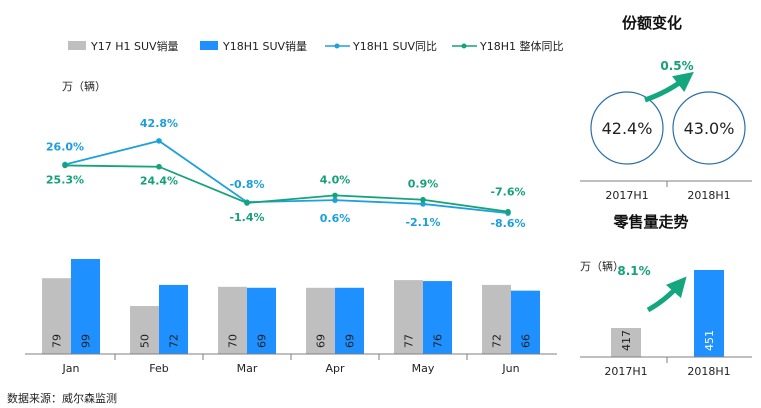 The height and width of the screenshot is (408, 761). Describe the element at coordinates (521, 46) in the screenshot. I see `legend-label-total-yoy: Y18H1 整体同比` at that location.